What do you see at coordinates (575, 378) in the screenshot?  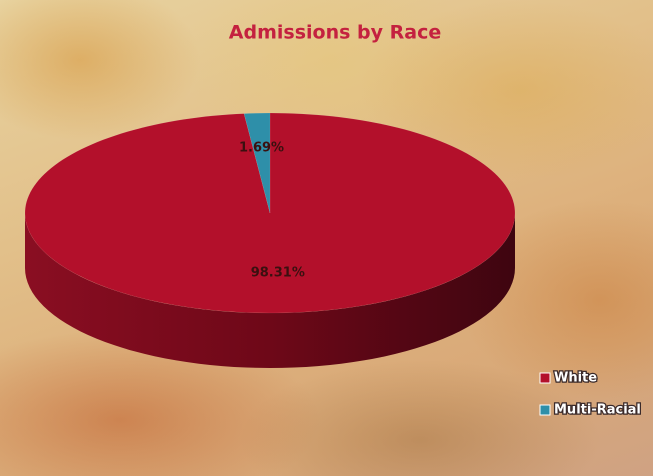 I see `legend-label: White` at bounding box center [575, 378].